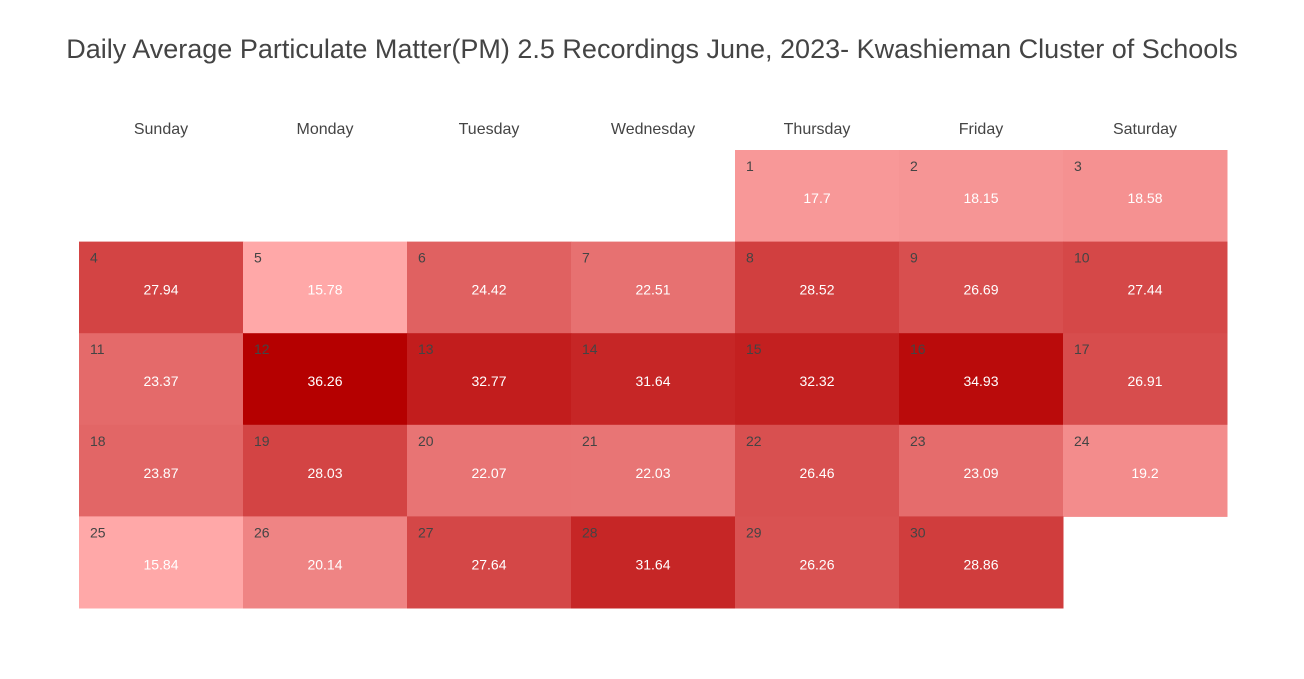 This screenshot has height=679, width=1304. Describe the element at coordinates (488, 473) in the screenshot. I see `day-value-label: 22.07` at that location.